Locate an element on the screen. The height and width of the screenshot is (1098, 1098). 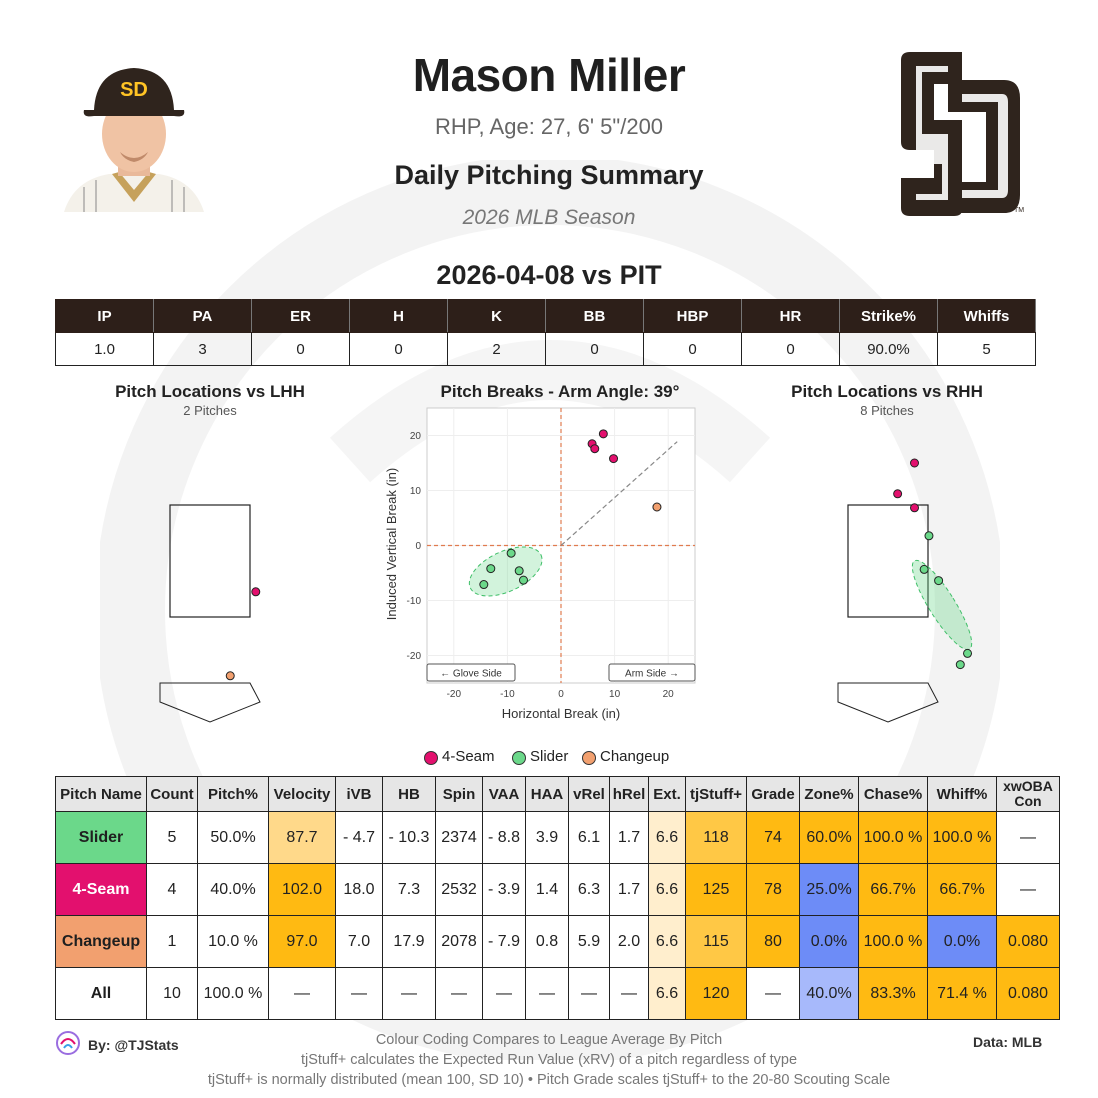
lhh-location-plot is located at coordinates (210, 613).